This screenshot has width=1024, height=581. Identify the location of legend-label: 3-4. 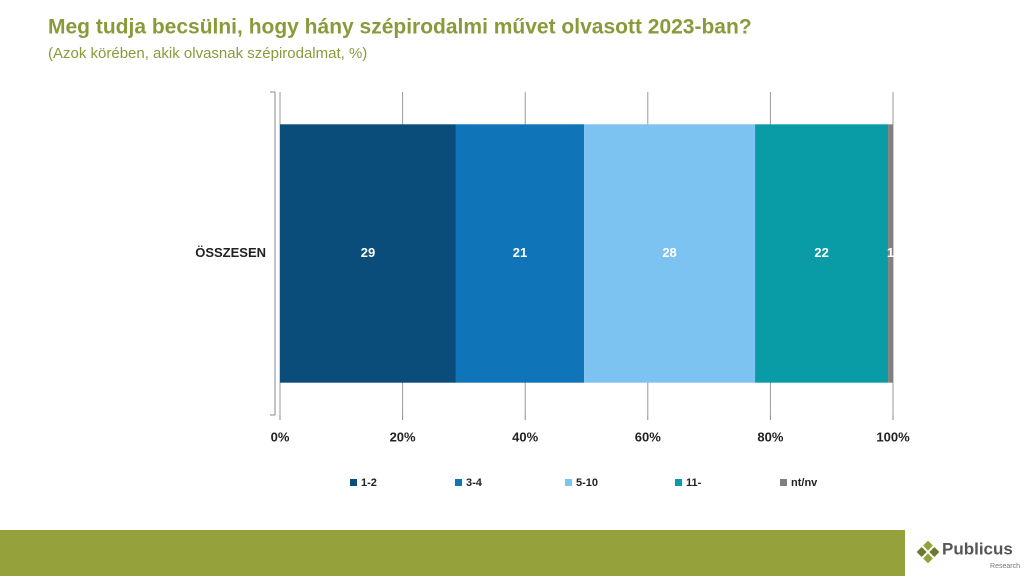
(474, 483).